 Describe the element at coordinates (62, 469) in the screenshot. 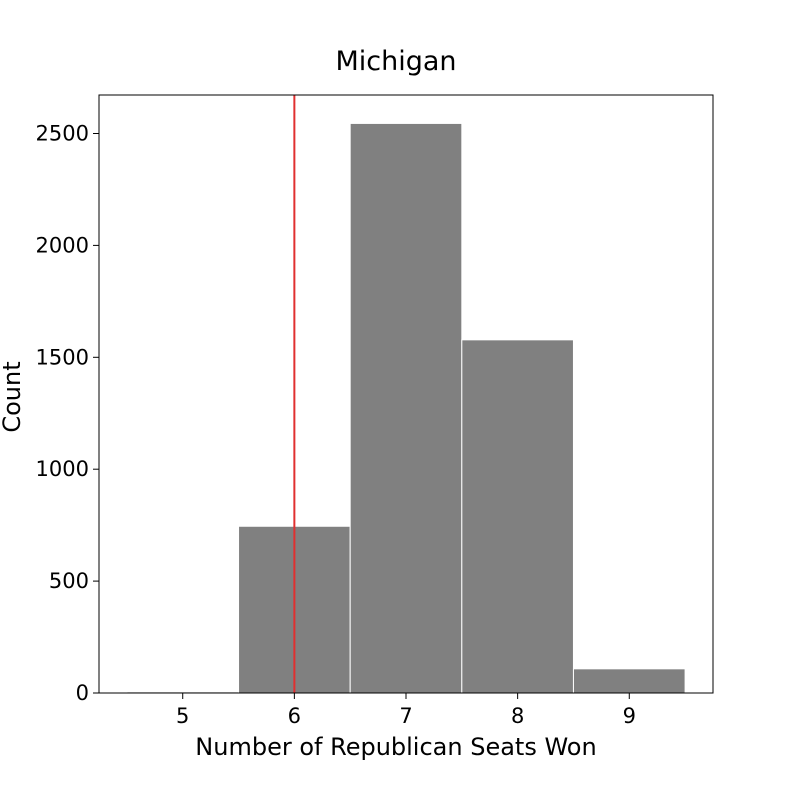

I see `y-tick-label: 1000` at that location.